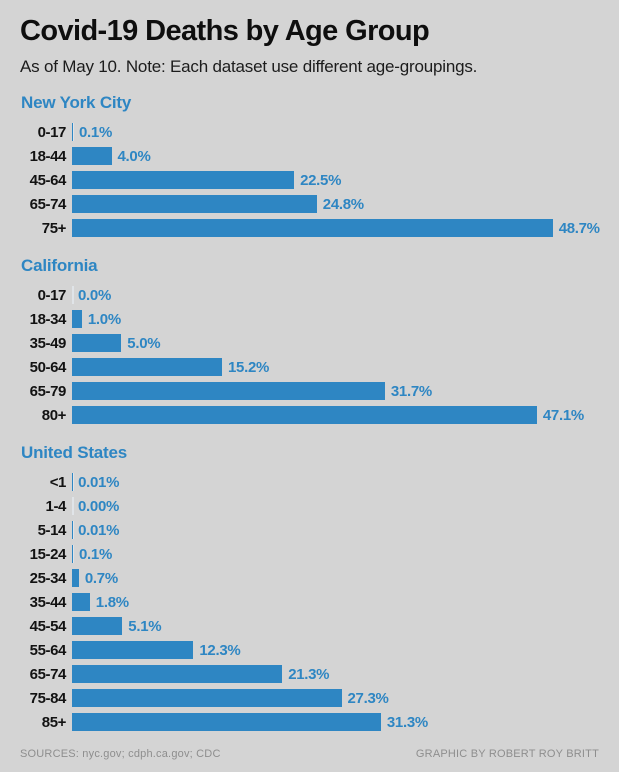 Image resolution: width=619 pixels, height=772 pixels. What do you see at coordinates (58, 482) in the screenshot?
I see `age-label: <1` at bounding box center [58, 482].